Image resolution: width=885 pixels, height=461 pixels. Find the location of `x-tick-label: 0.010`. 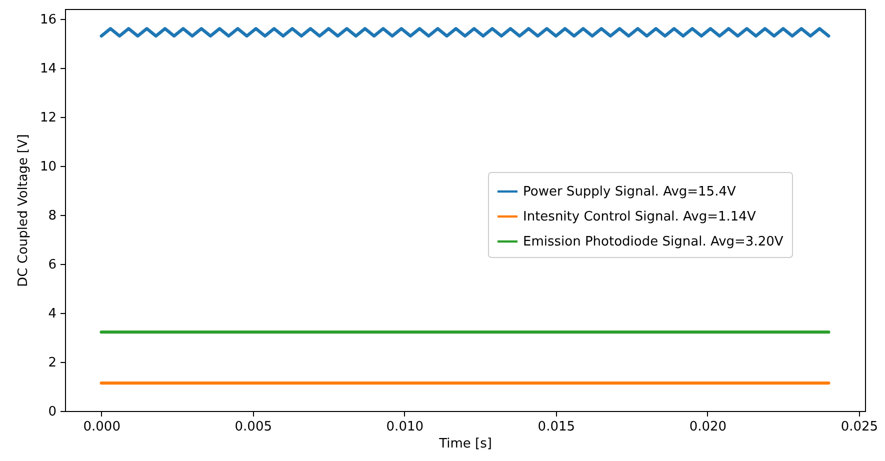

x-tick-label: 0.010 is located at coordinates (405, 427).